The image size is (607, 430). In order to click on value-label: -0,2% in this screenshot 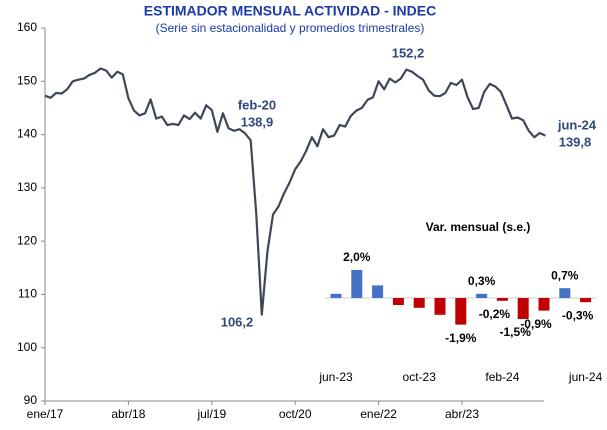, I will do `click(495, 314)`.